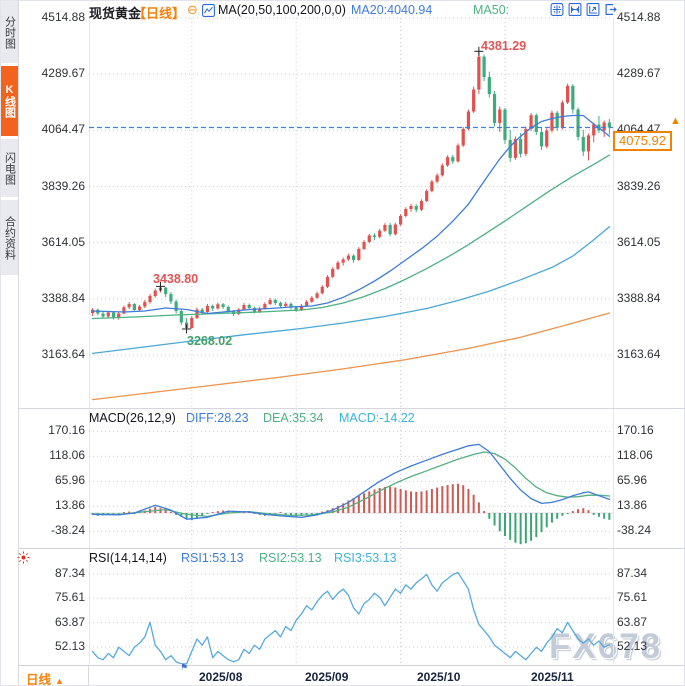 The height and width of the screenshot is (686, 685). I want to click on export-icon, so click(611, 9).